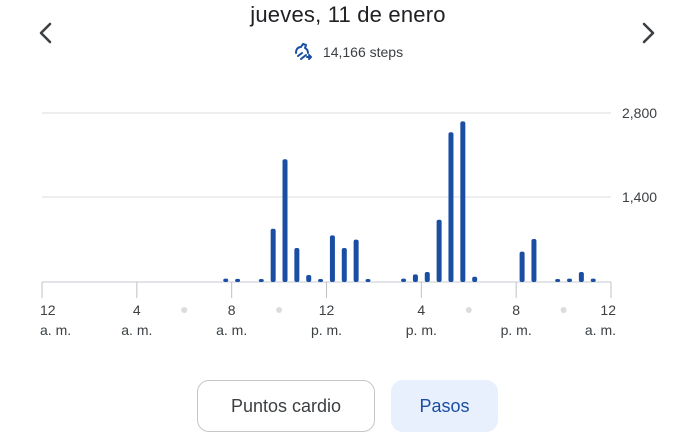  What do you see at coordinates (348, 14) in the screenshot?
I see `date-title: jueves, 11 de enero` at bounding box center [348, 14].